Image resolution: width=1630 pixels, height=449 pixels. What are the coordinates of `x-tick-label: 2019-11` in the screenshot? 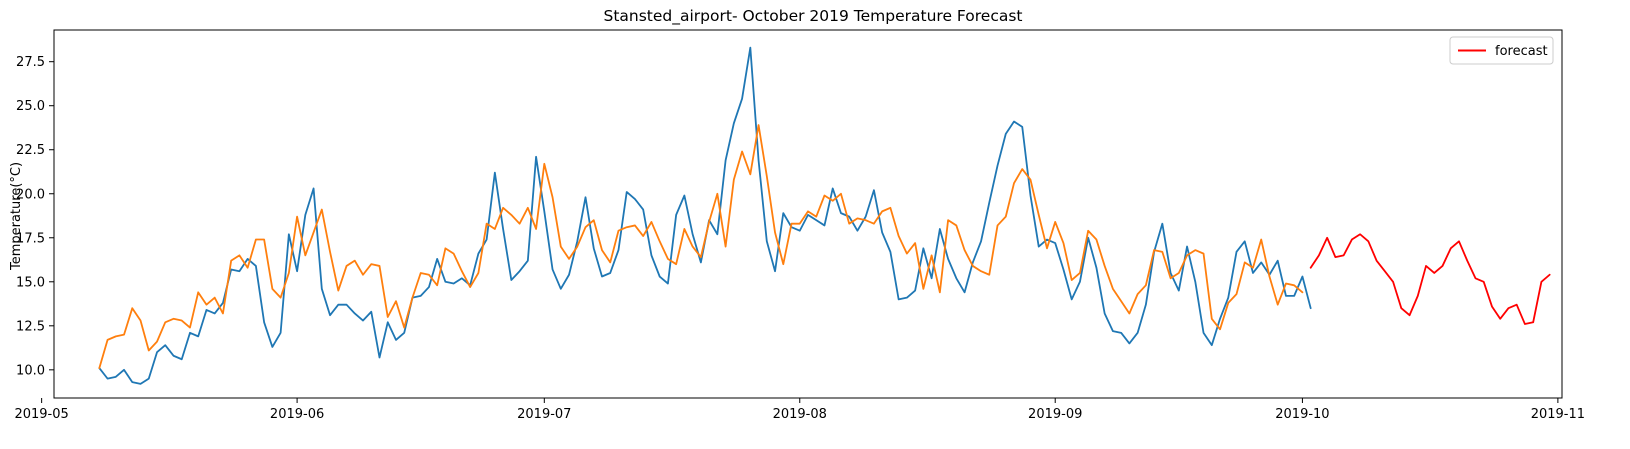 It's located at (1558, 414).